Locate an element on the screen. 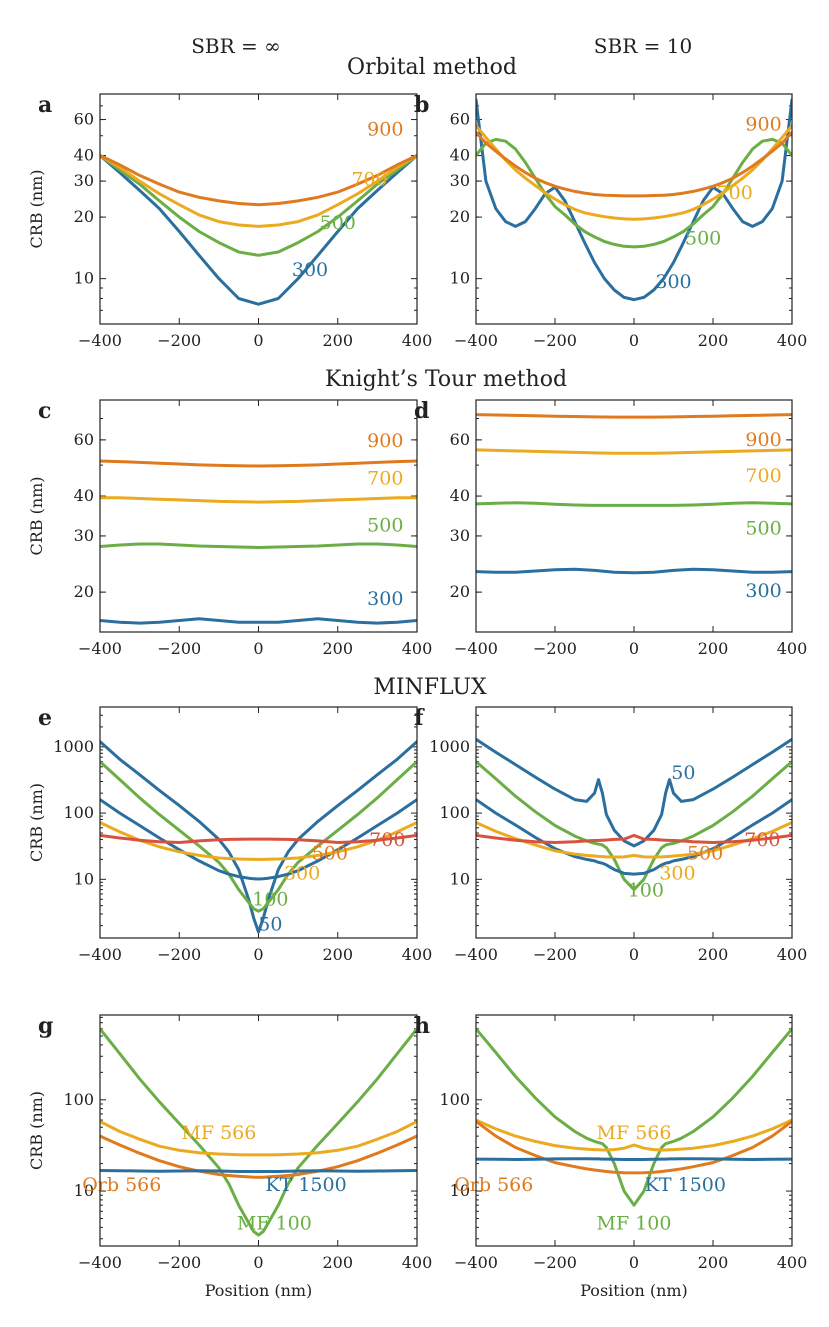 This screenshot has height=1327, width=829. curve-label-50: 50 is located at coordinates (270, 924).